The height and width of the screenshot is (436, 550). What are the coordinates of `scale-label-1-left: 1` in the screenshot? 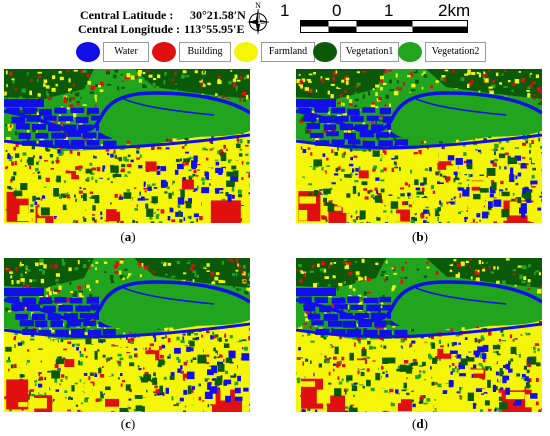 It's located at (285, 10).